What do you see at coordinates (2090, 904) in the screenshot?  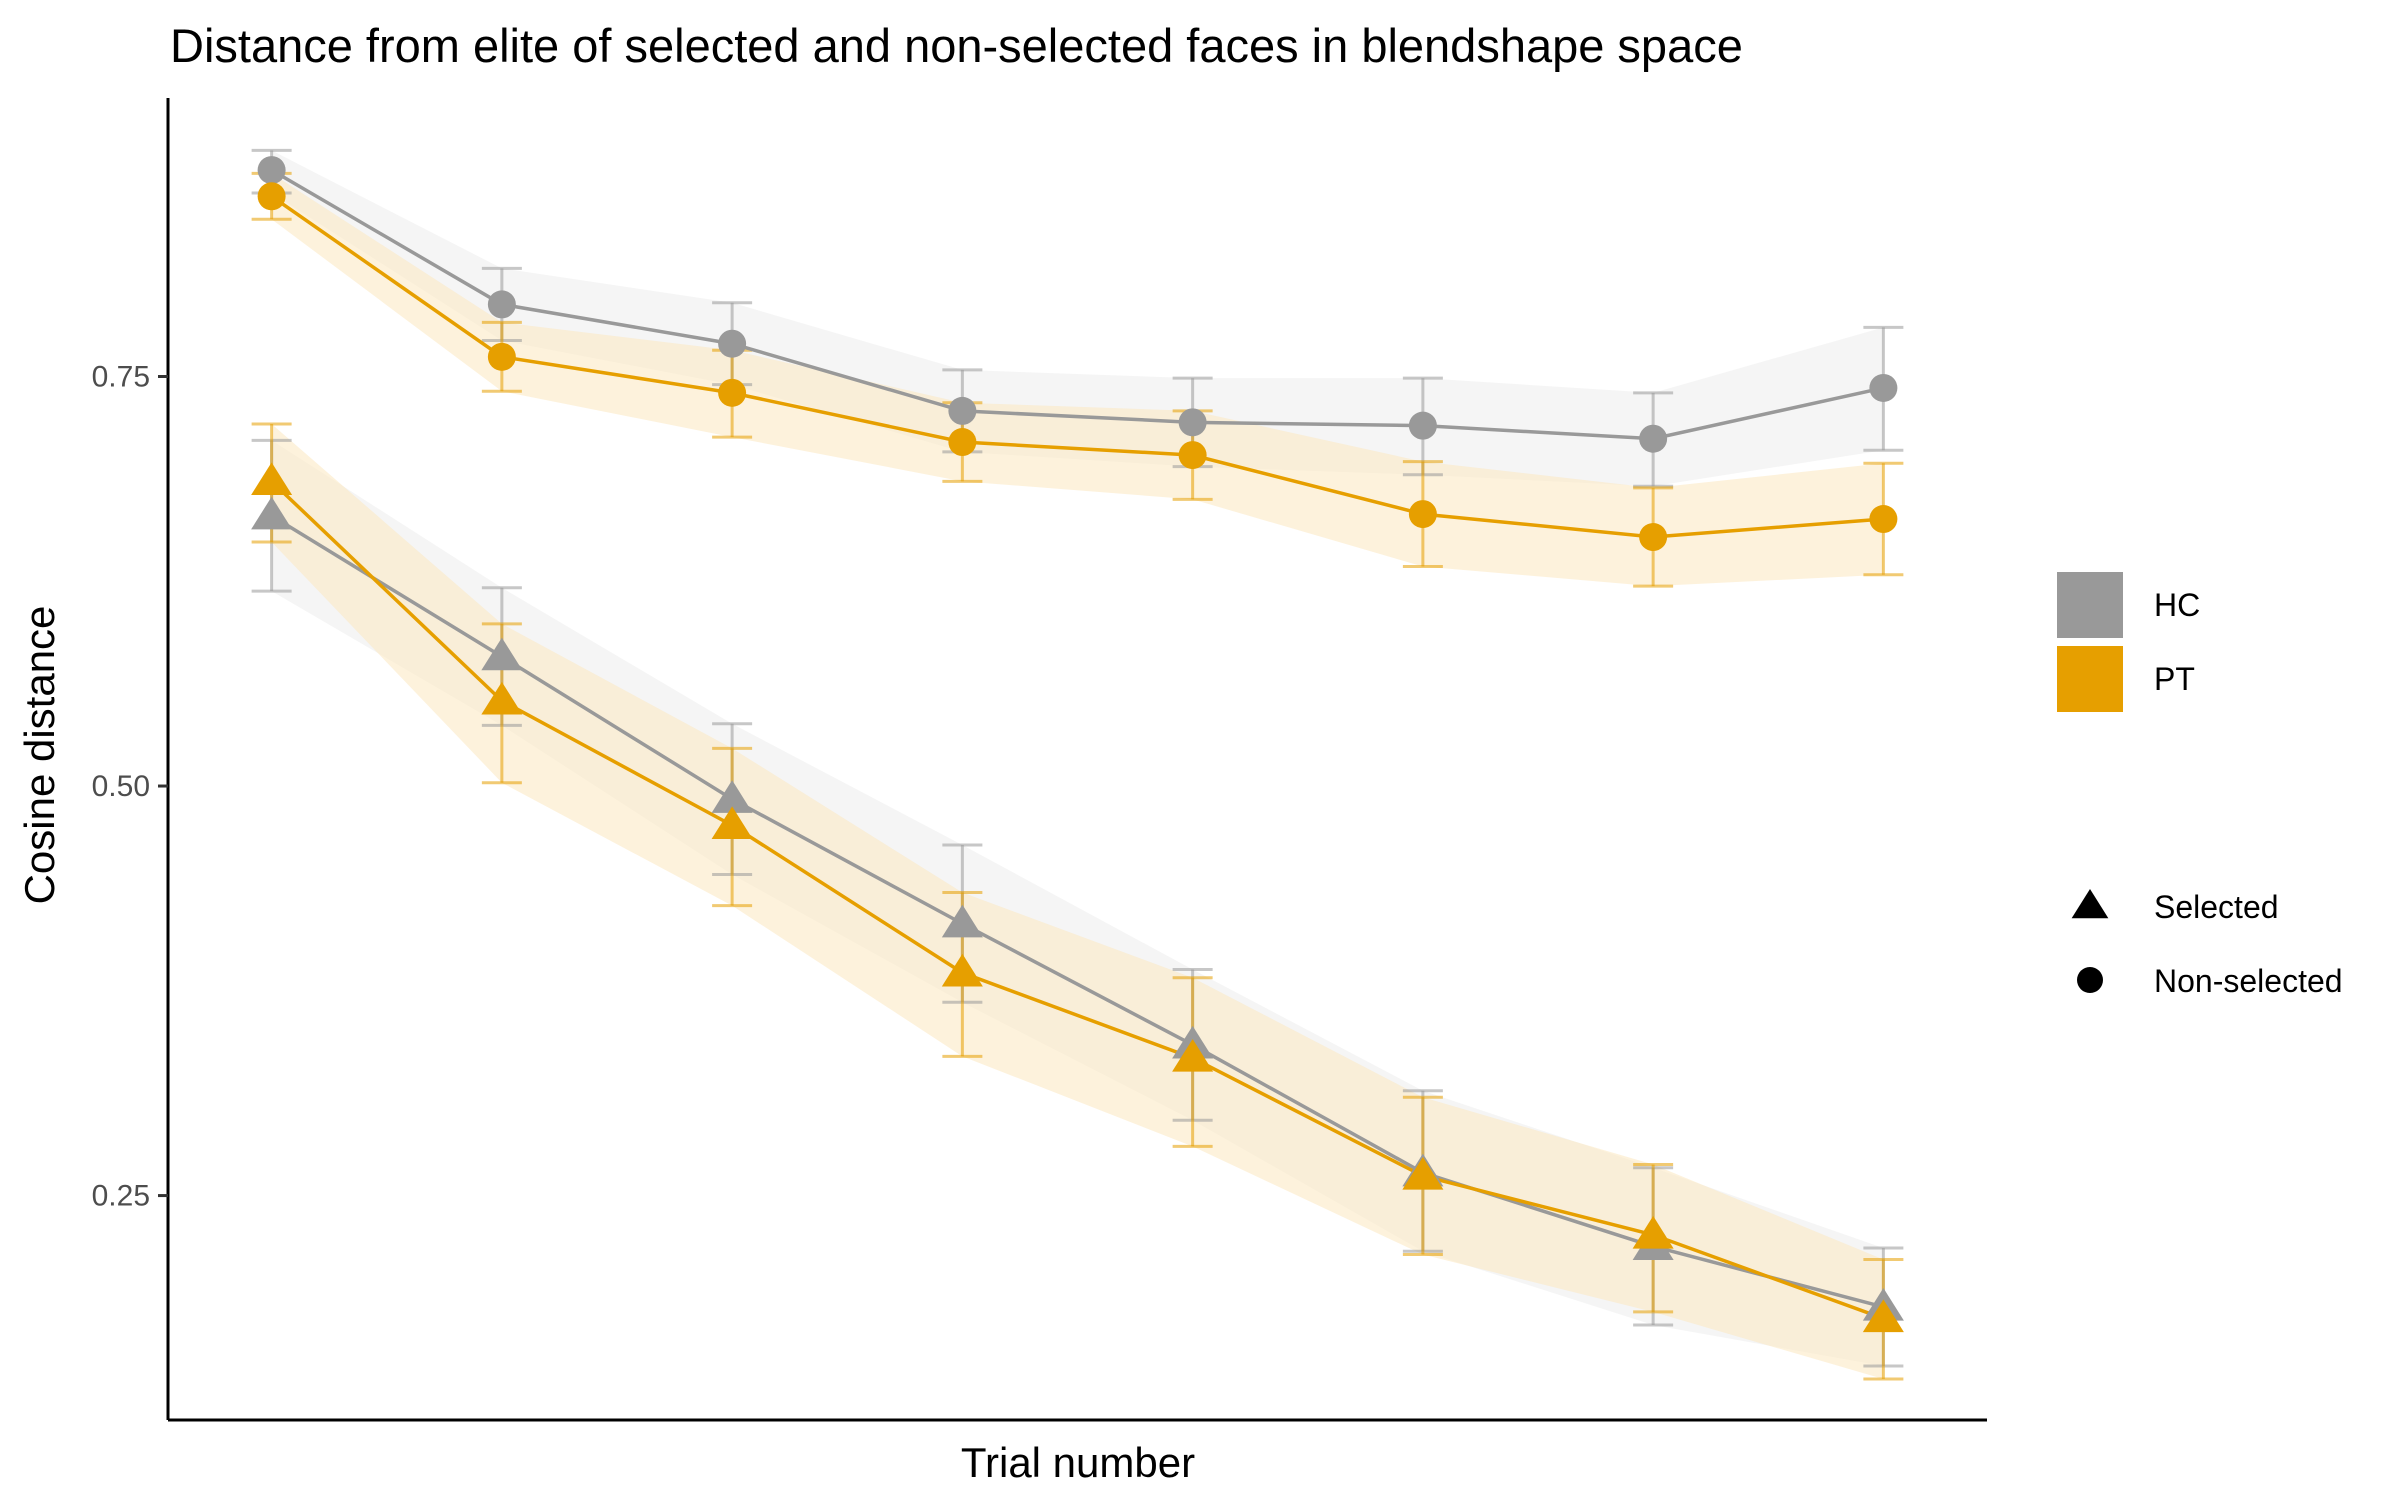 I see `legend-key-selected` at bounding box center [2090, 904].